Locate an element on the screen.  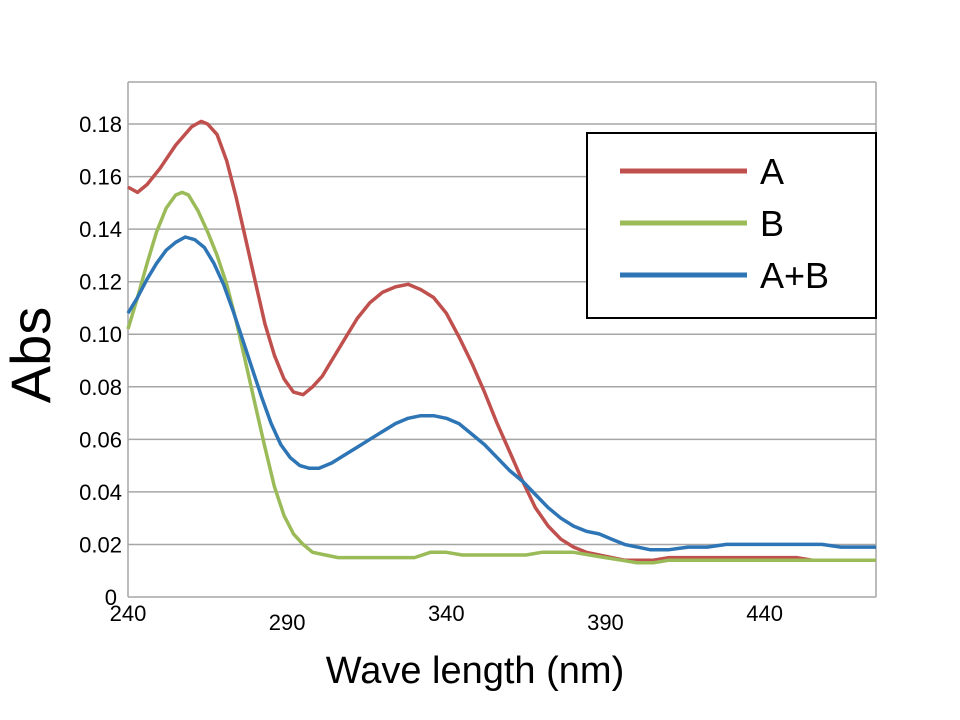
x-axis-ticks: 240 290 340 390 440 is located at coordinates (446, 618).